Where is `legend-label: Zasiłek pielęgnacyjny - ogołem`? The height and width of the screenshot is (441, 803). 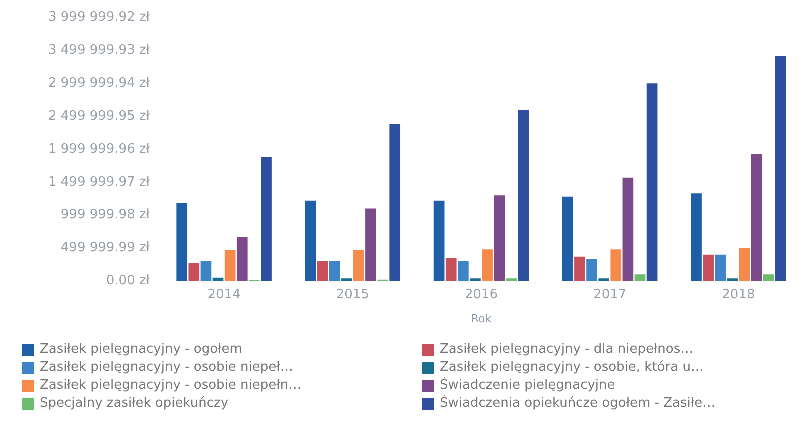 legend-label: Zasiłek pielęgnacyjny - ogołem is located at coordinates (141, 349).